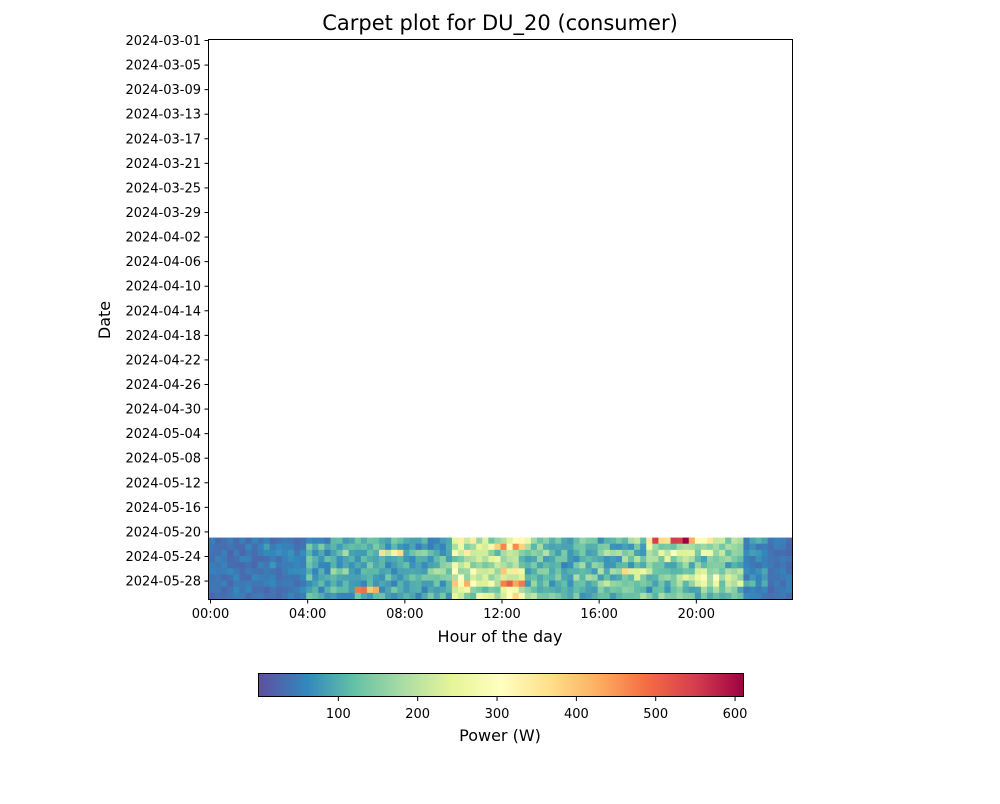 Image resolution: width=1000 pixels, height=804 pixels. Describe the element at coordinates (163, 360) in the screenshot. I see `y-tick-label: 2024-04-22` at that location.